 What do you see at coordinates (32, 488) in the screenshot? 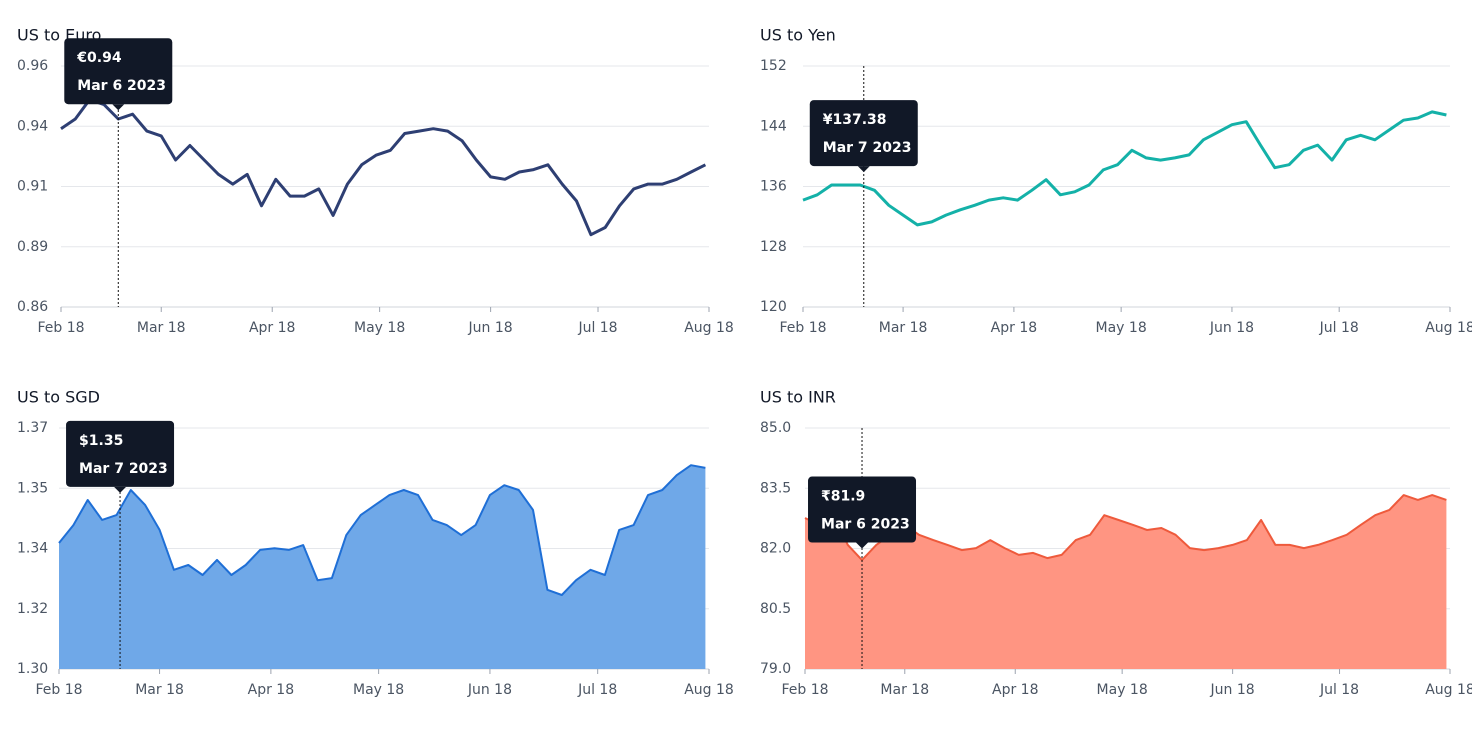
I see `y-tick-label: 1.35` at bounding box center [32, 488].